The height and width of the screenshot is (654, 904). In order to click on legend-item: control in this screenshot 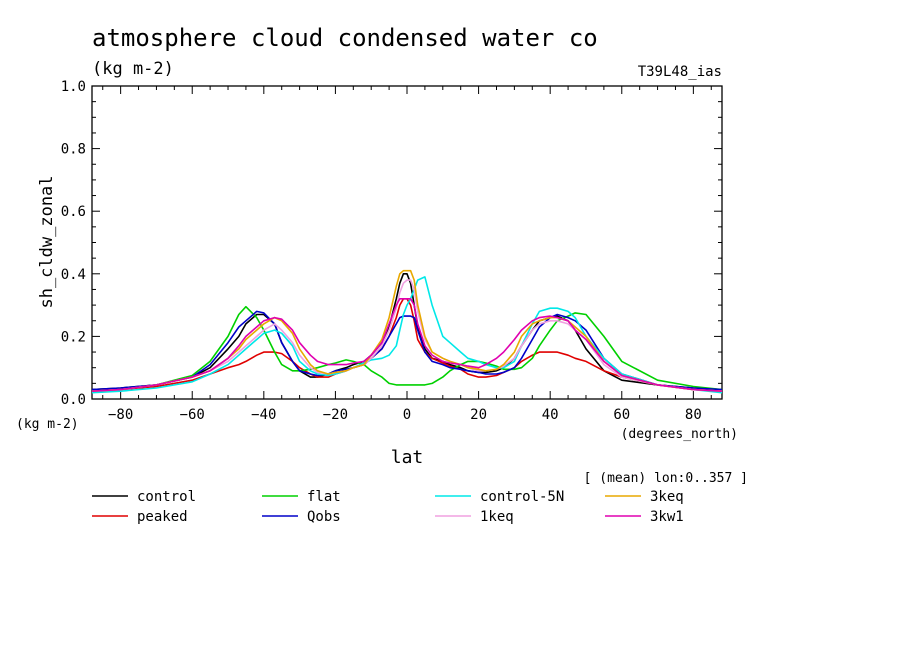, I will do `click(144, 497)`.